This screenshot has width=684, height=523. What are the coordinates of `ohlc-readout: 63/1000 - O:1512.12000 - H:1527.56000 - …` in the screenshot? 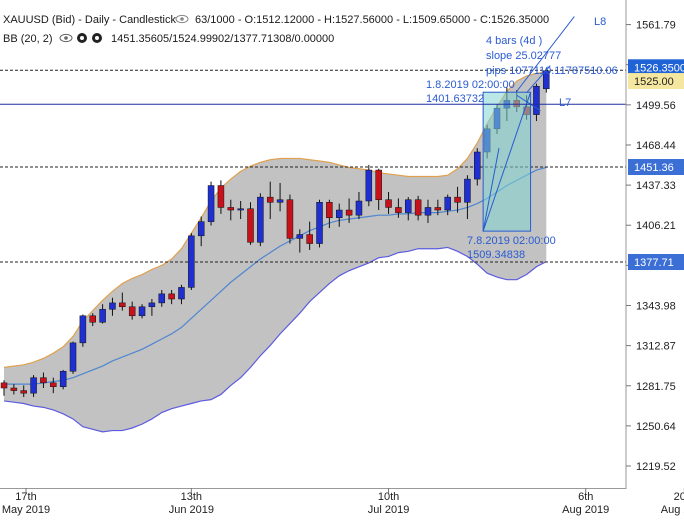 It's located at (372, 20).